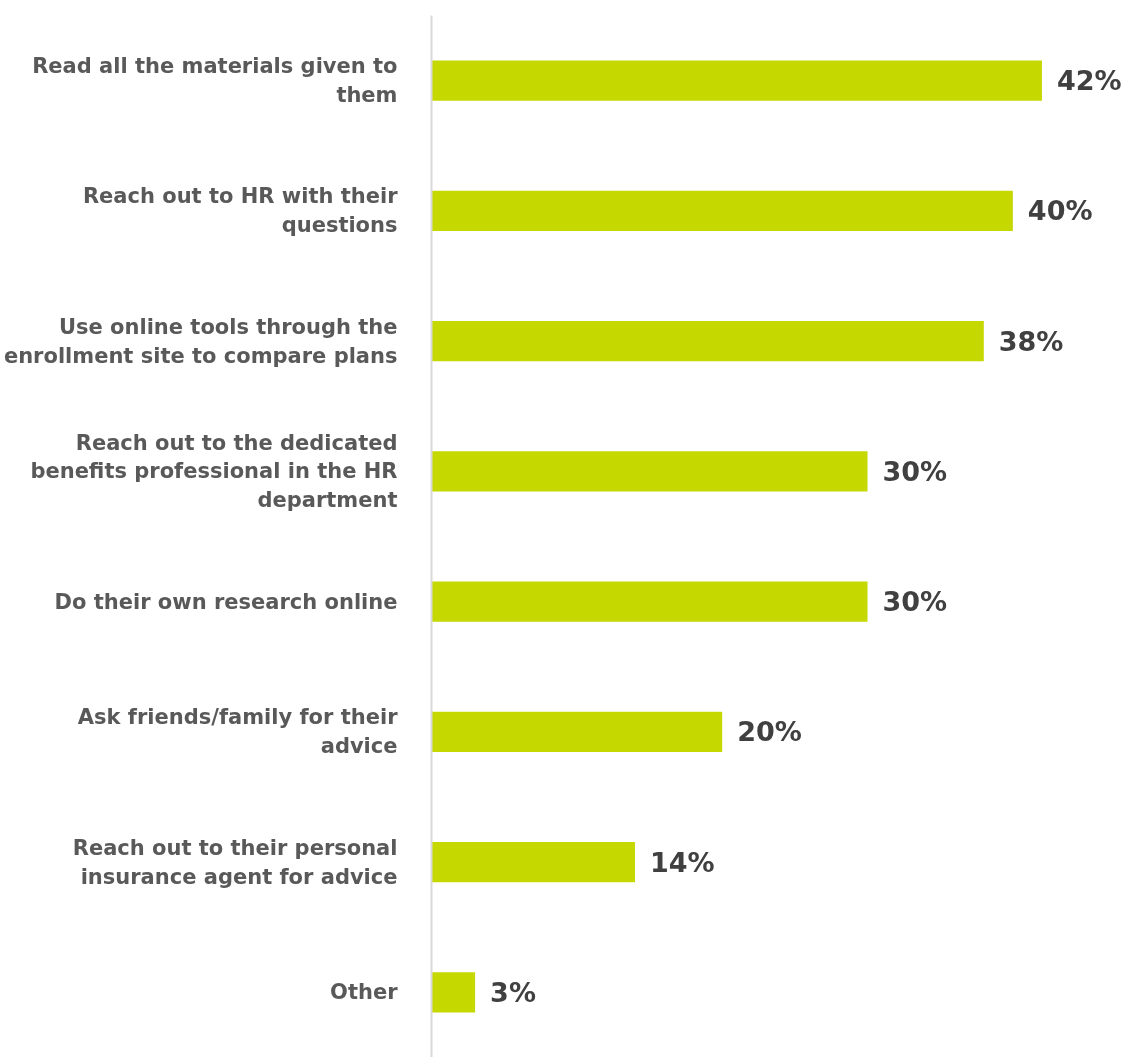 The image size is (1133, 1057). I want to click on y-tick-label: Other, so click(364, 992).